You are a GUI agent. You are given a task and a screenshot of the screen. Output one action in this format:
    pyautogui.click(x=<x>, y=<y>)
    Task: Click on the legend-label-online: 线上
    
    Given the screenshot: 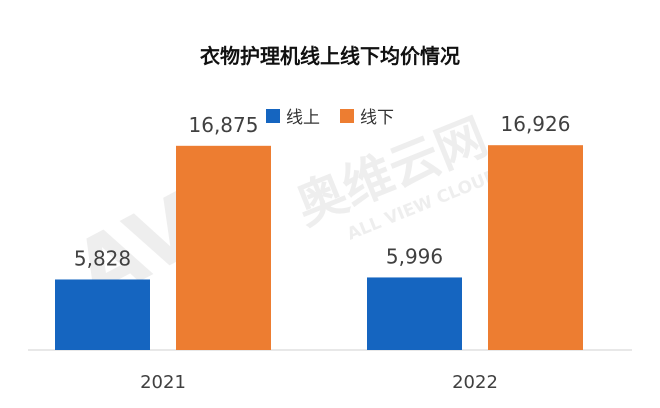 What is the action you would take?
    pyautogui.click(x=303, y=118)
    